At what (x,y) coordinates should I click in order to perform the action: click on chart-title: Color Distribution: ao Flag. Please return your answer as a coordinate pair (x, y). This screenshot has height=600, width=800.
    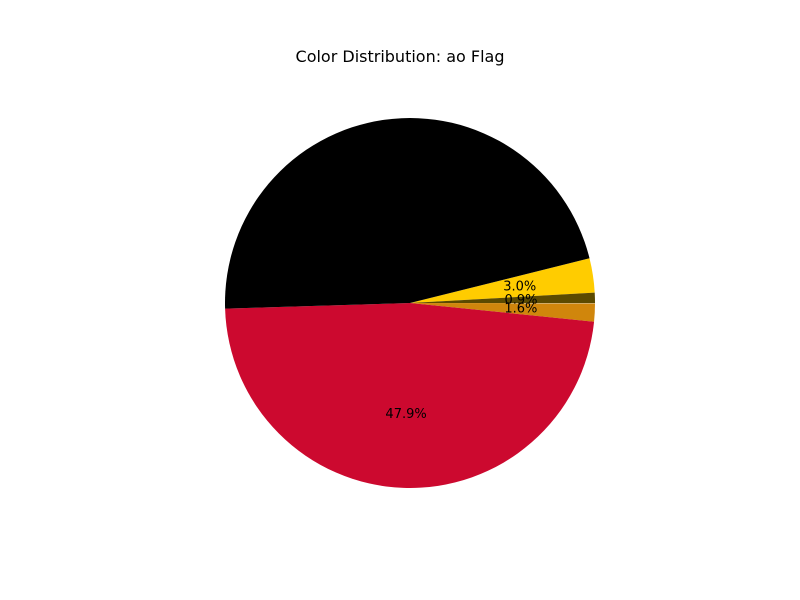
    Looking at the image, I should click on (400, 56).